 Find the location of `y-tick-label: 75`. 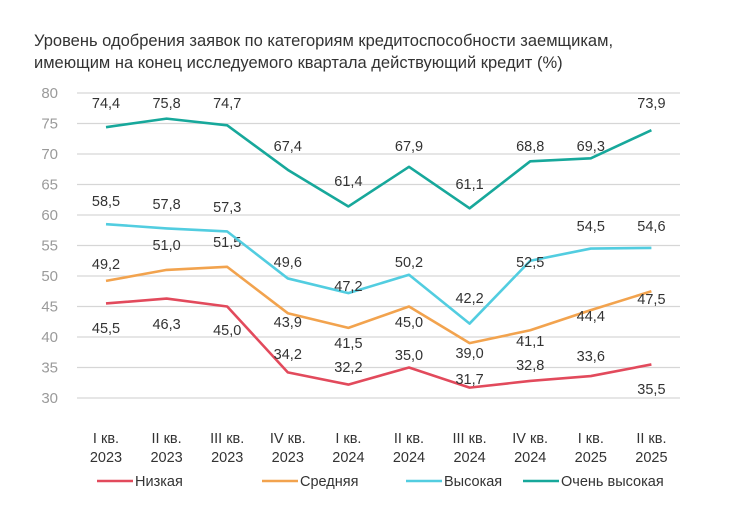

y-tick-label: 75 is located at coordinates (49, 124).